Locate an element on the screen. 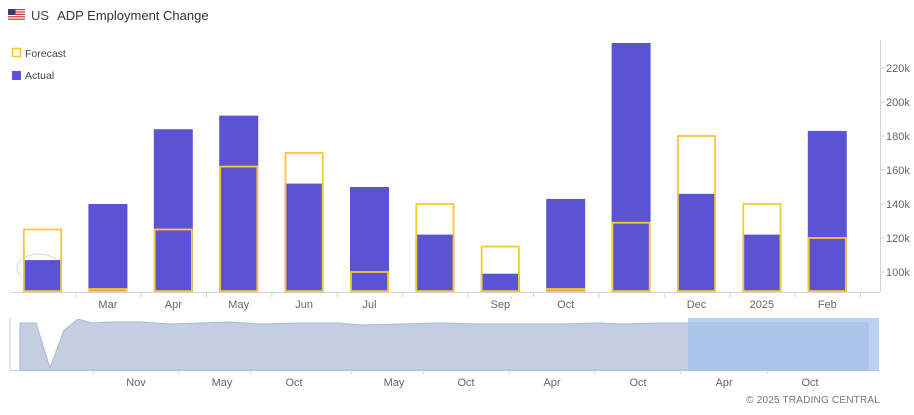 The width and height of the screenshot is (914, 415). y-tick-label: 200k is located at coordinates (898, 103).